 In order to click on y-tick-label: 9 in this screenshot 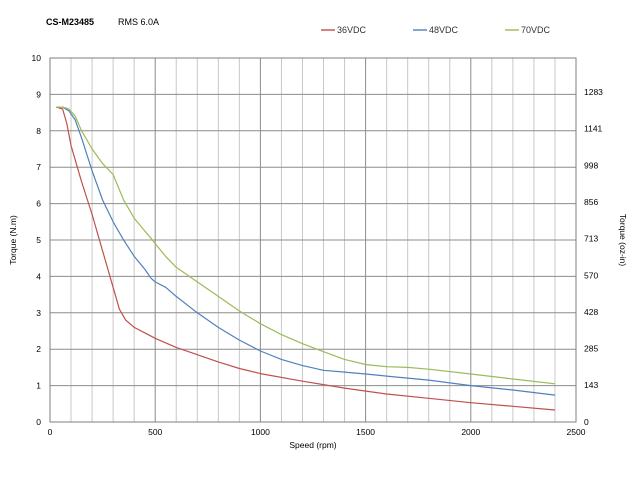, I will do `click(38, 94)`.